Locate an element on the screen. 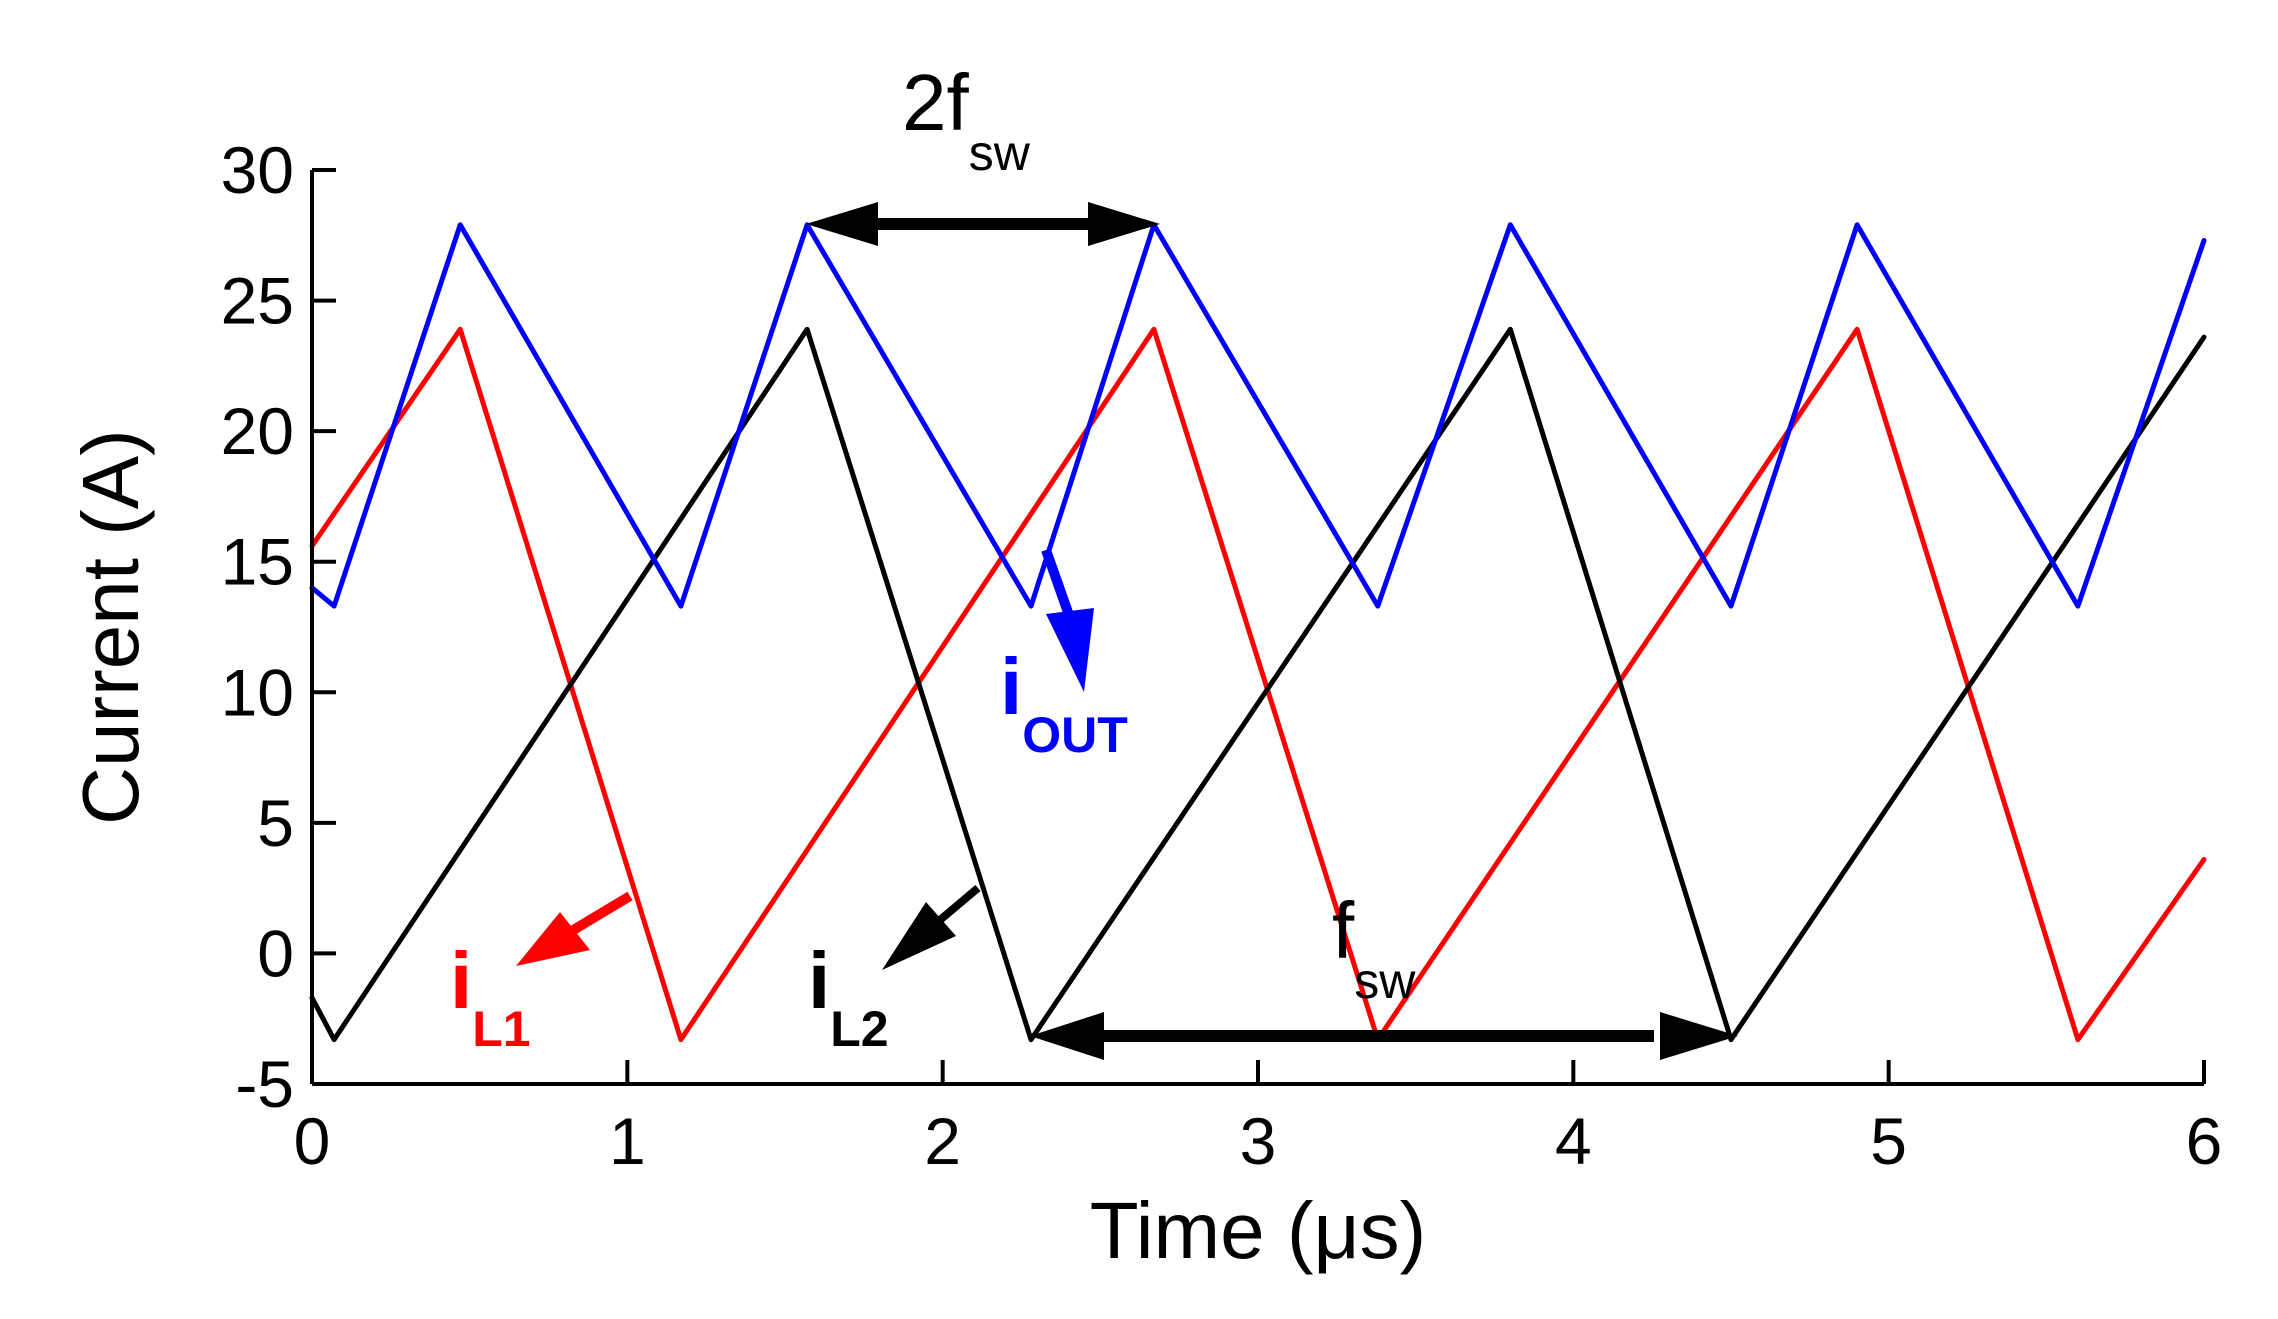 The image size is (2278, 1319). x-tick-label: 4 is located at coordinates (1573, 1141).